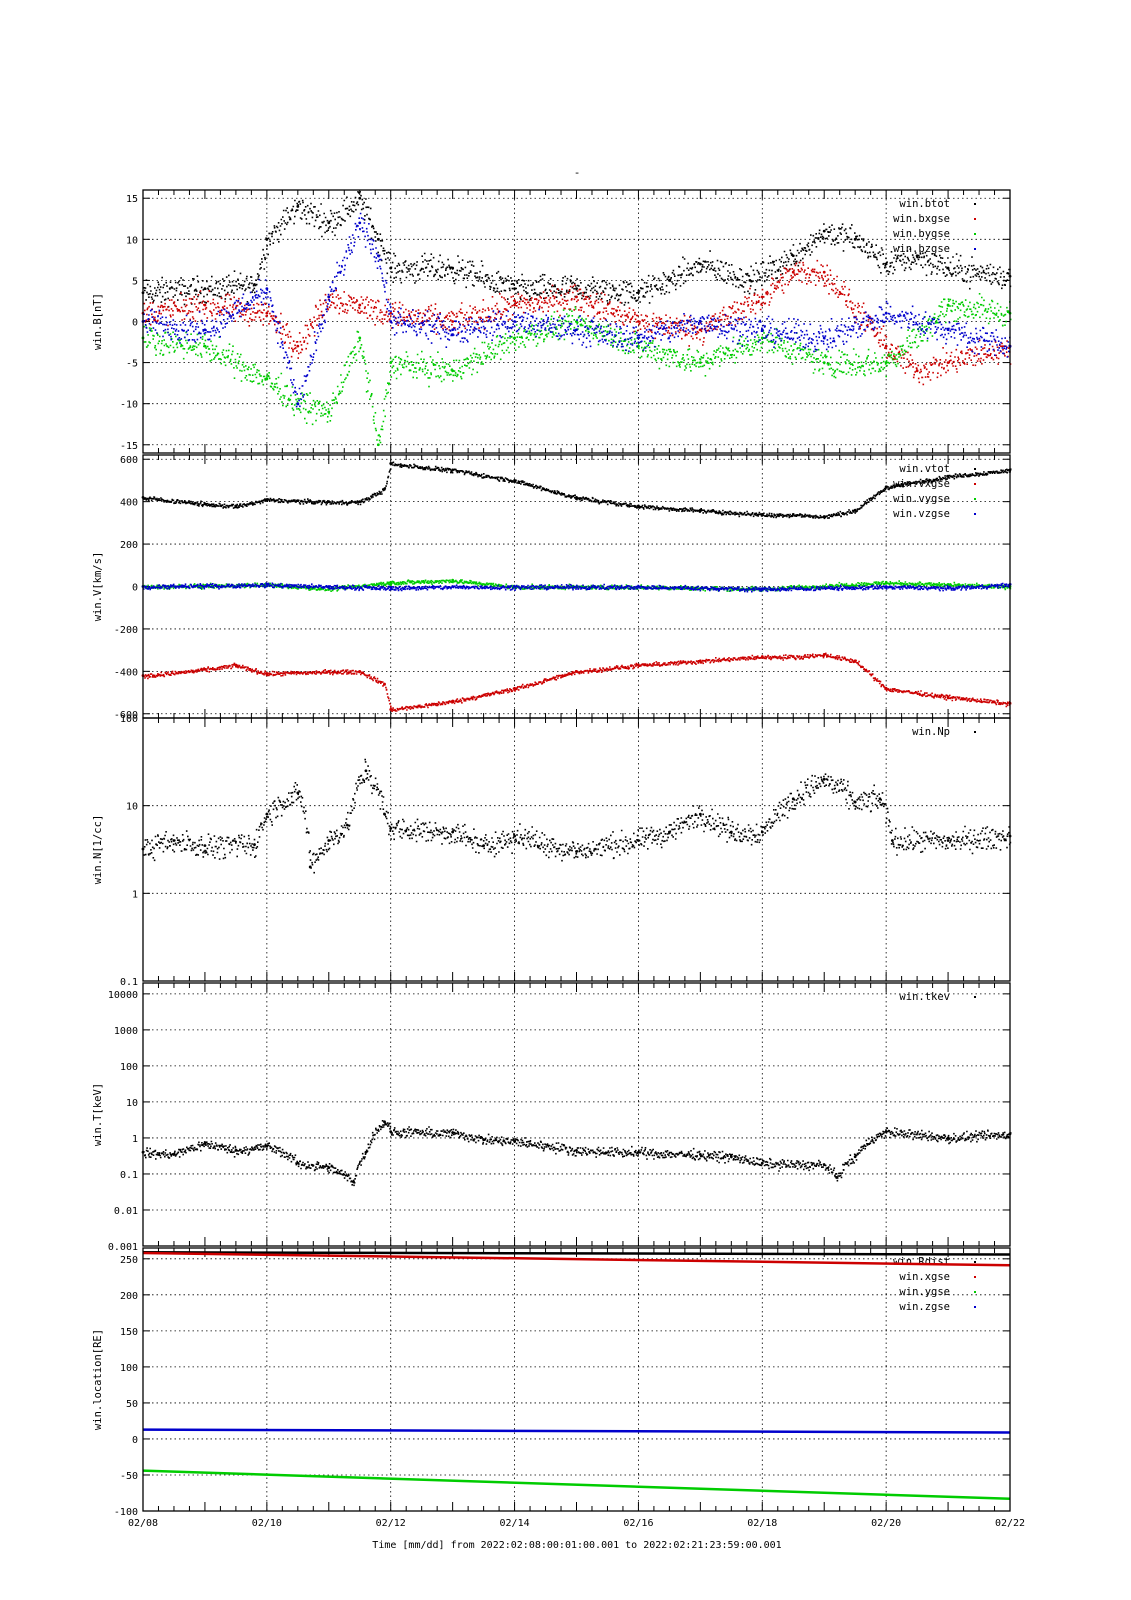 The width and height of the screenshot is (1131, 1600). What do you see at coordinates (921, 219) in the screenshot?
I see `legend-label: win.bxgse` at bounding box center [921, 219].